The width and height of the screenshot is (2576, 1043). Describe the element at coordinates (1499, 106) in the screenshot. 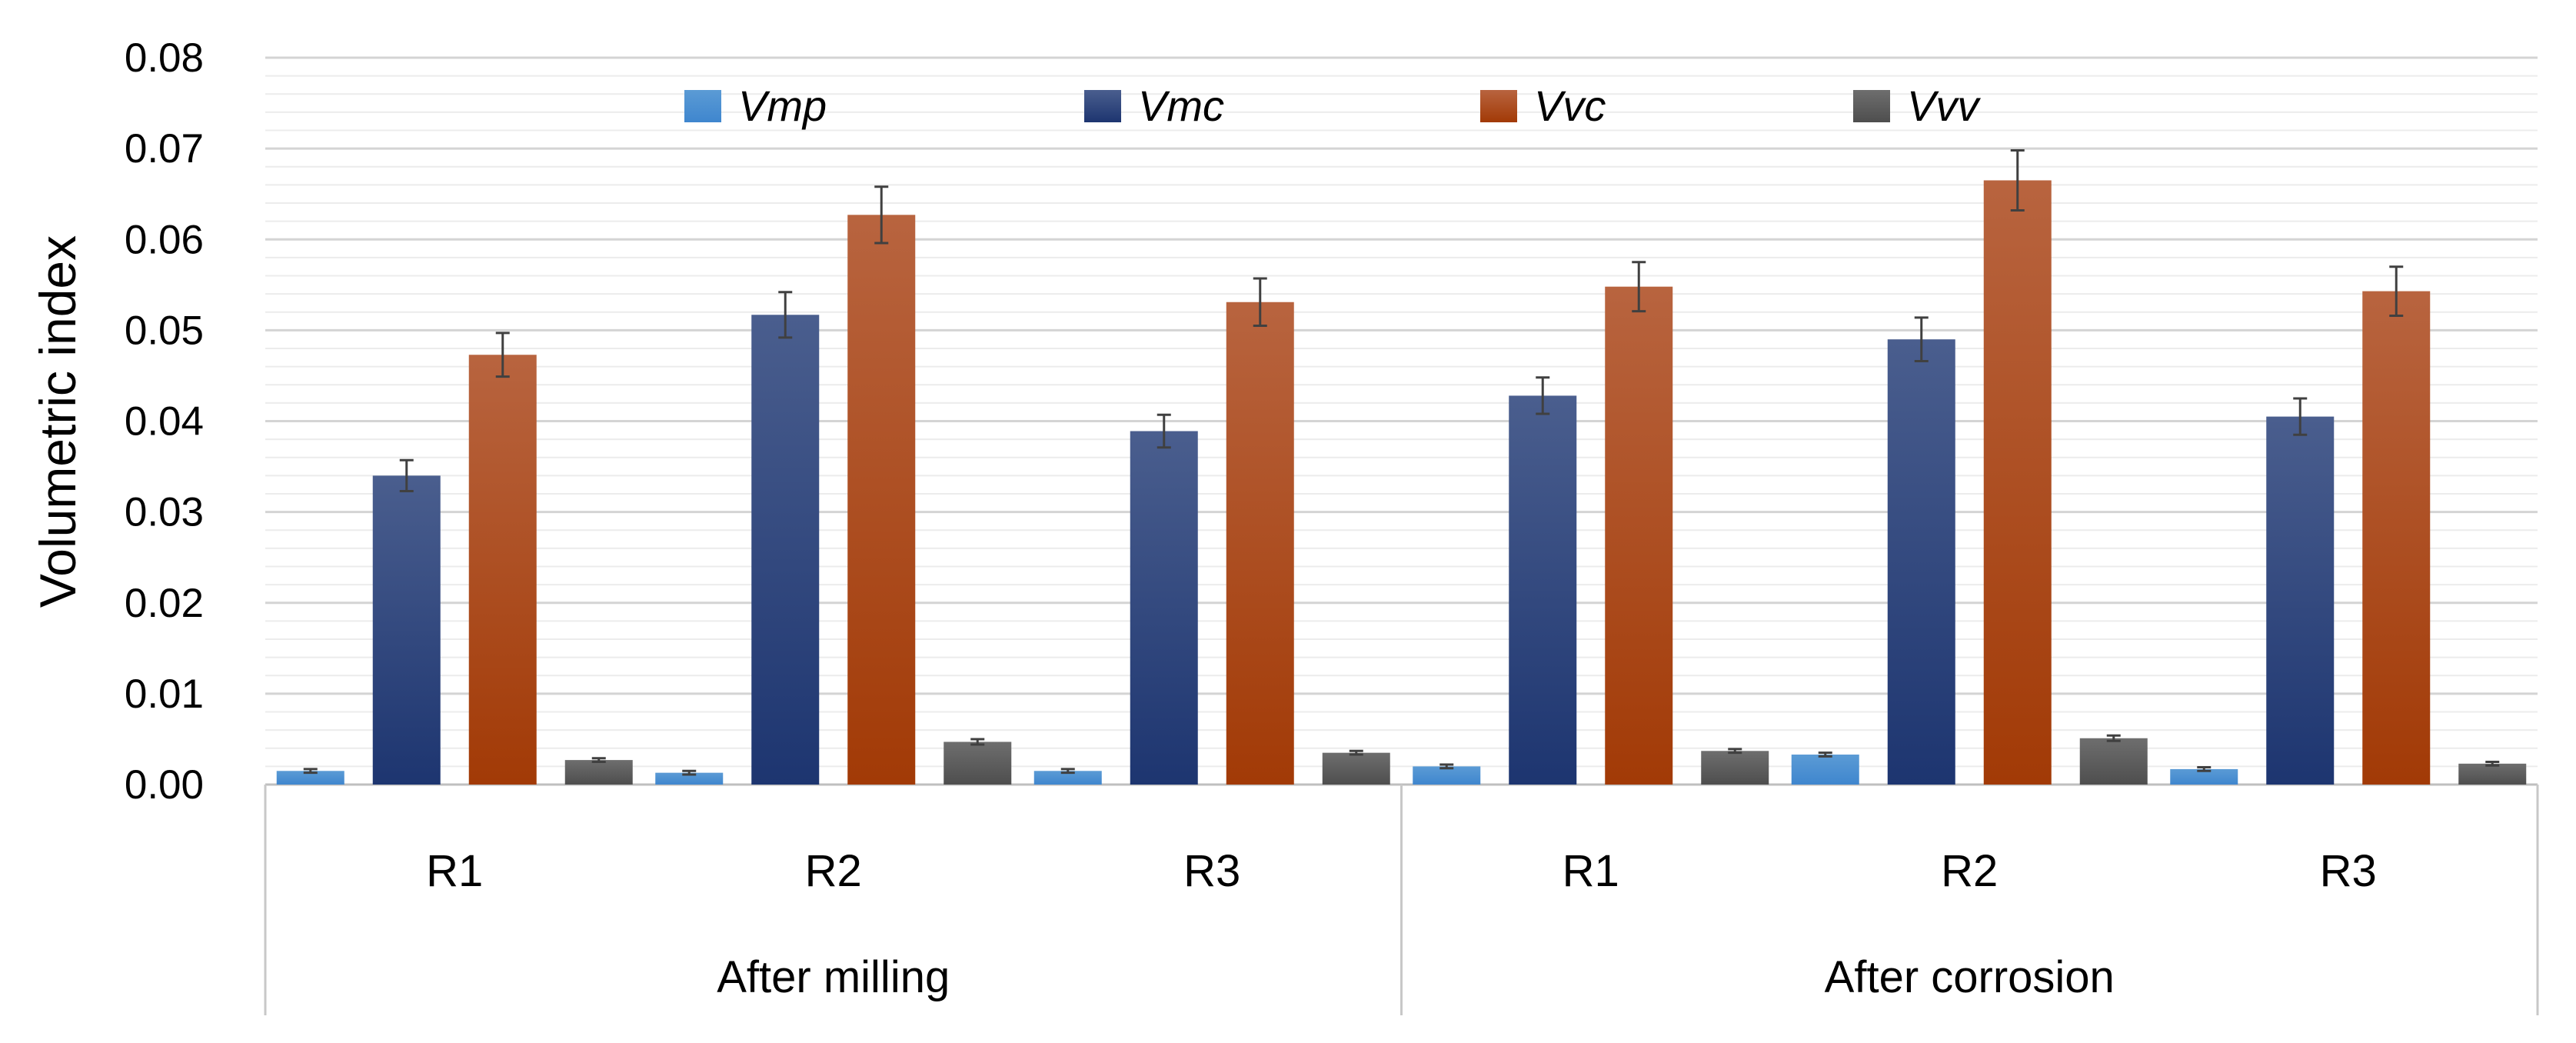

I see `legend-swatch-vvc` at that location.